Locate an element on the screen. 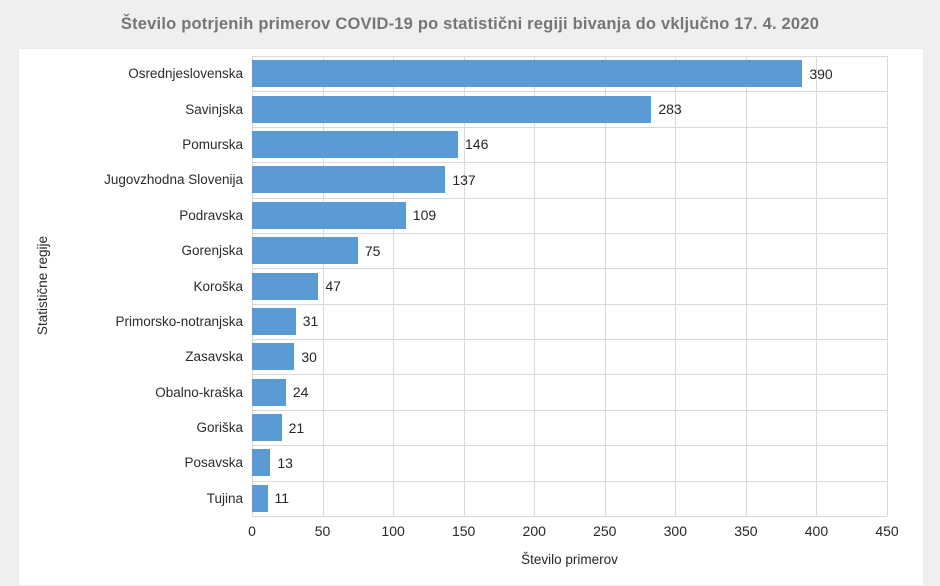 The height and width of the screenshot is (586, 940). value-label: 11 is located at coordinates (282, 498).